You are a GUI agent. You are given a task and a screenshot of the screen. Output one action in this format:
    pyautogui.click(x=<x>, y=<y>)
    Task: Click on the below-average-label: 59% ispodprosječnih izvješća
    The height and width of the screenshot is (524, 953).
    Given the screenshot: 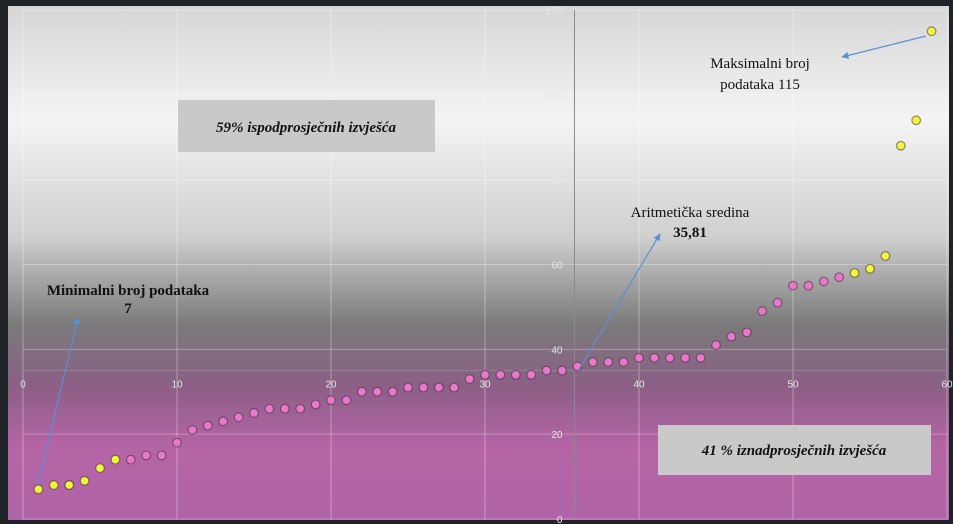 What is the action you would take?
    pyautogui.click(x=306, y=128)
    